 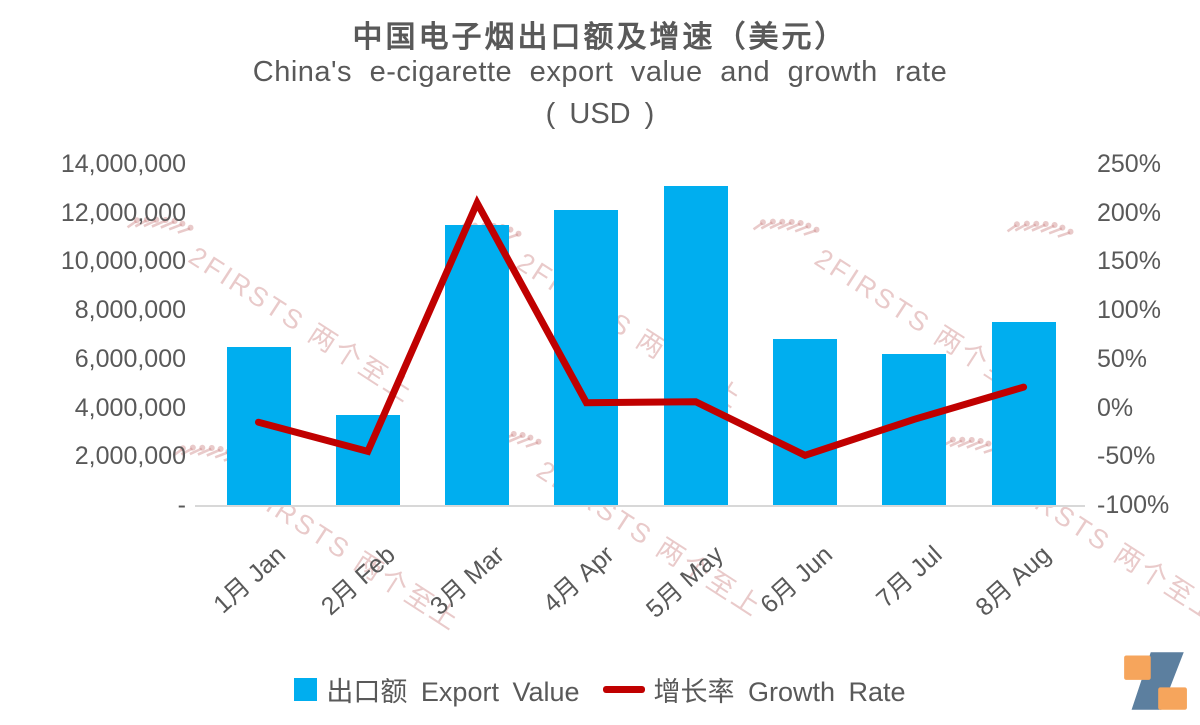 What do you see at coordinates (130, 358) in the screenshot?
I see `y-axis-left-tick: 6,000,000` at bounding box center [130, 358].